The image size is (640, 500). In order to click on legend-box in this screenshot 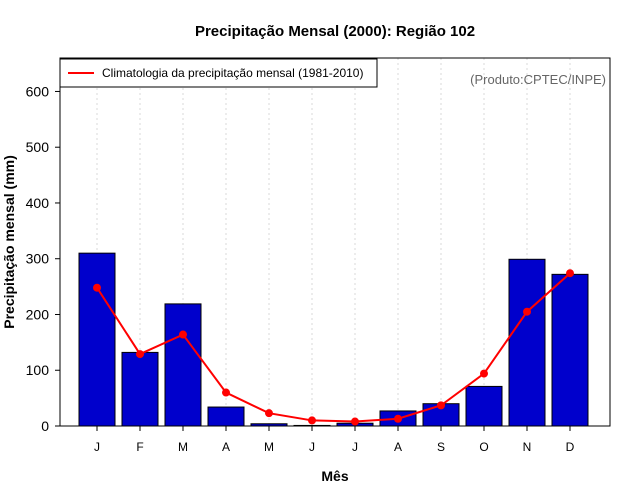, I will do `click(218, 73)`.